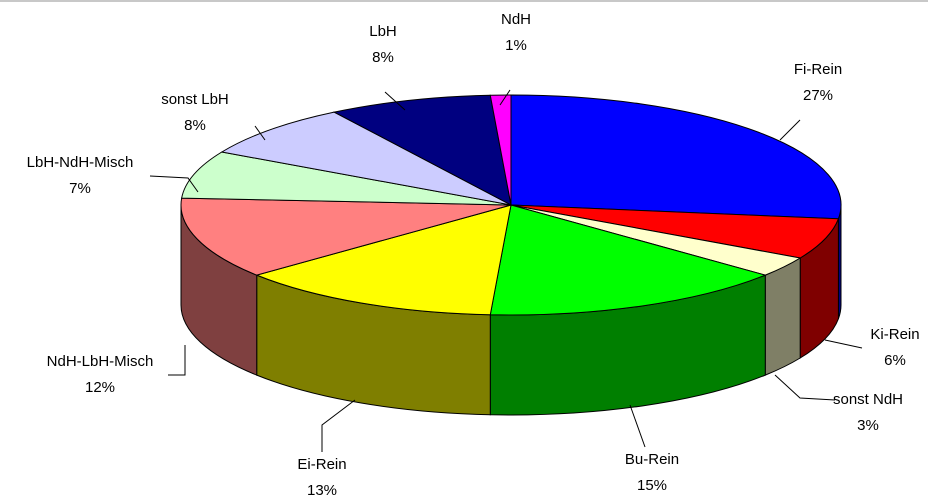 The width and height of the screenshot is (928, 496). What do you see at coordinates (195, 99) in the screenshot?
I see `slice-label: sonst LbH` at bounding box center [195, 99].